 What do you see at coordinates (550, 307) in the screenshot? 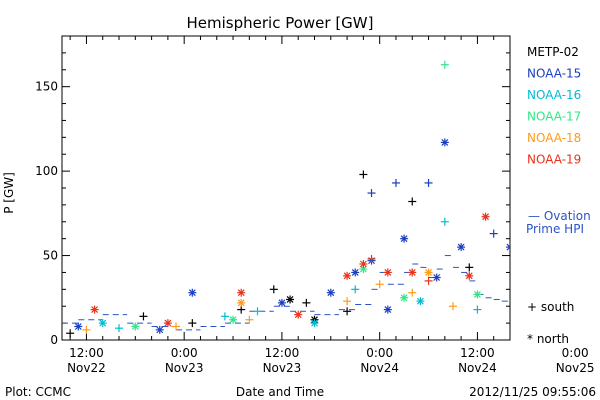
I see `south-marker-legend: + south` at bounding box center [550, 307].